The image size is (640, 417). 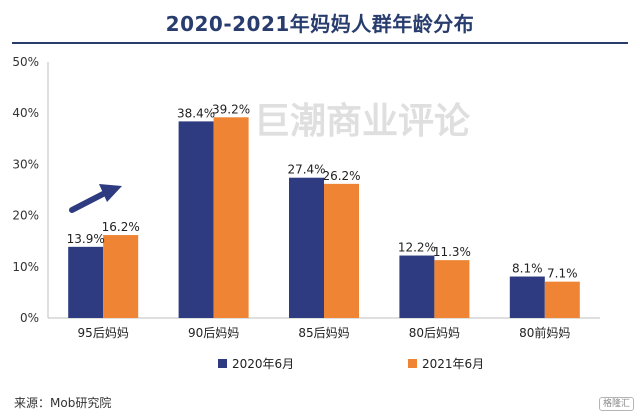 What do you see at coordinates (231, 109) in the screenshot?
I see `bar-value-label: 39.2%` at bounding box center [231, 109].